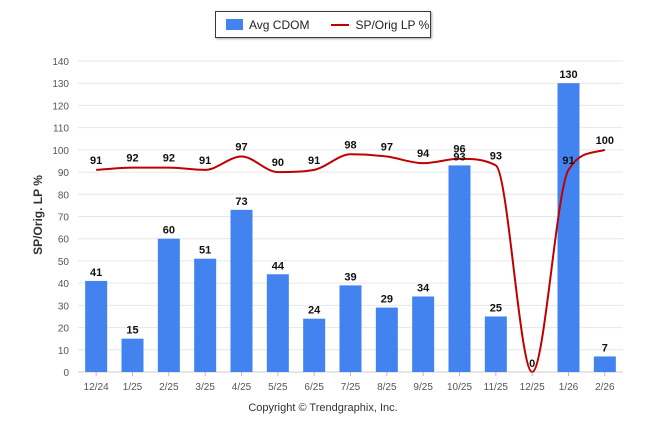  What do you see at coordinates (351, 387) in the screenshot?
I see `x-tick-label: 7/25` at bounding box center [351, 387].